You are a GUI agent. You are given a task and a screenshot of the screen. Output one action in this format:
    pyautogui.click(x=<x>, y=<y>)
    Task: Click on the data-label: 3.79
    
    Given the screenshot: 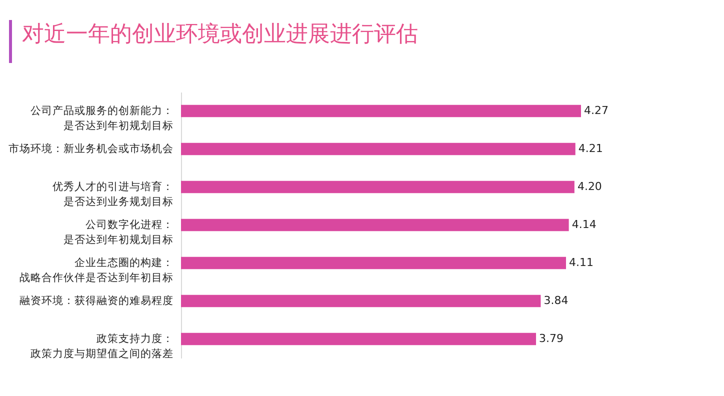 What is the action you would take?
    pyautogui.click(x=551, y=338)
    